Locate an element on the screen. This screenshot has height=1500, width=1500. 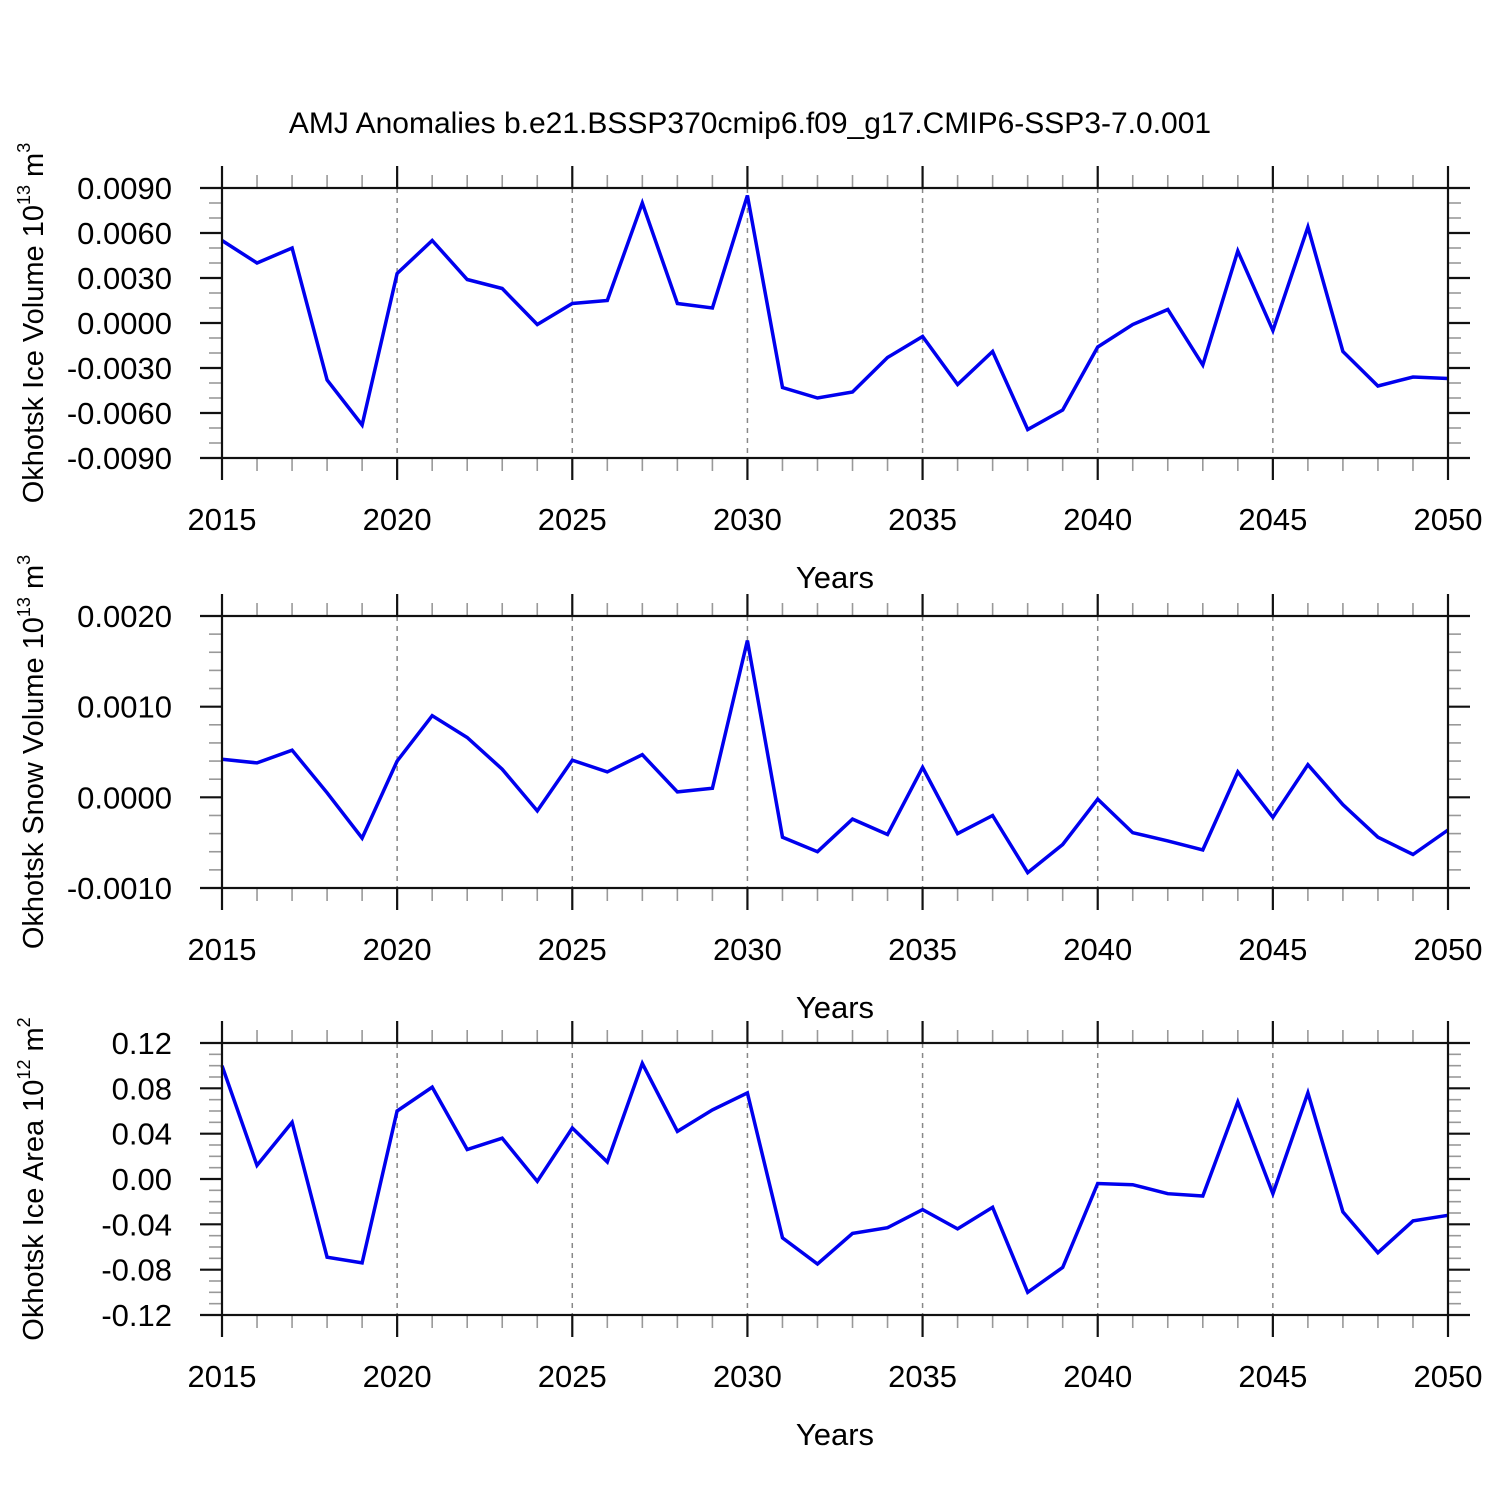
y-tick-label--0.0090: -0.0090 is located at coordinates (119, 458).